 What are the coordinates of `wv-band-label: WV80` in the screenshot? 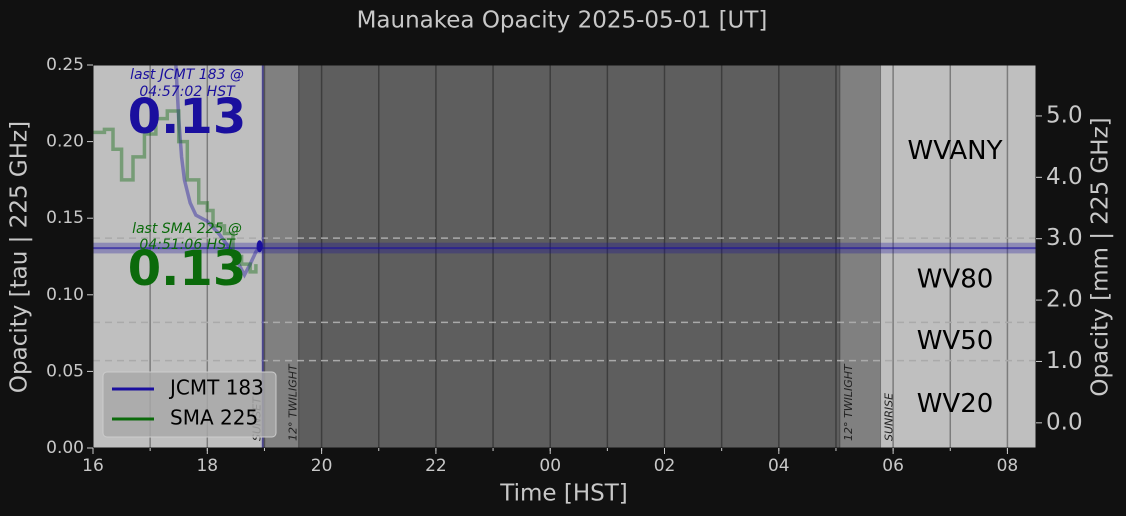 It's located at (955, 280).